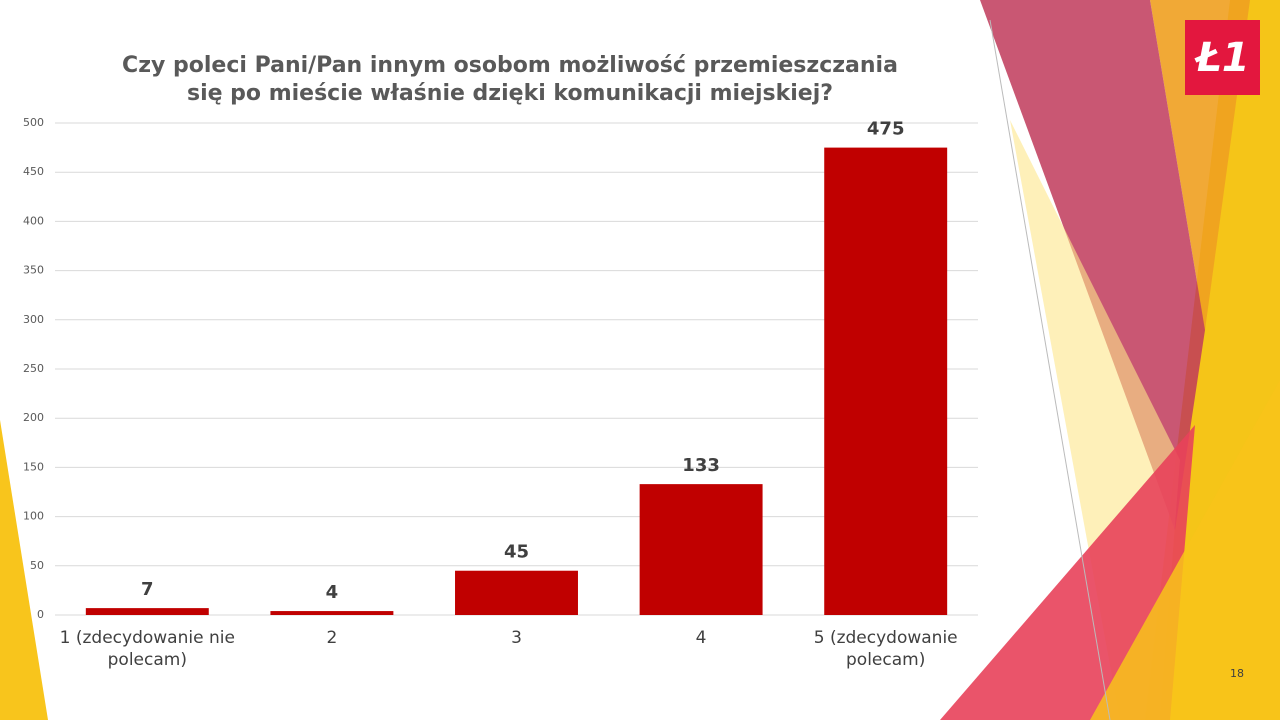 The image size is (1280, 720). I want to click on x-tick-label: 4, so click(701, 638).